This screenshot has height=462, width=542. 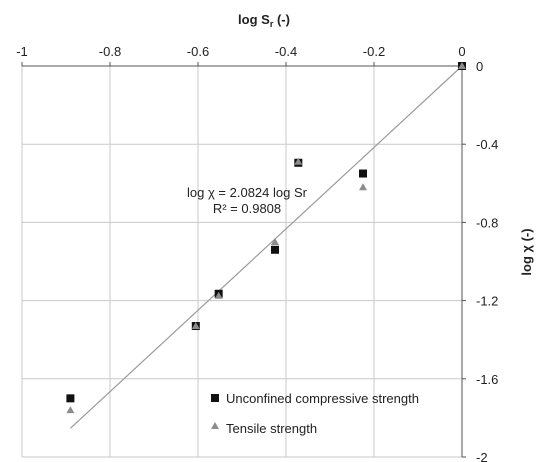 I want to click on y-tick-label-4: -1.6, so click(x=487, y=379).